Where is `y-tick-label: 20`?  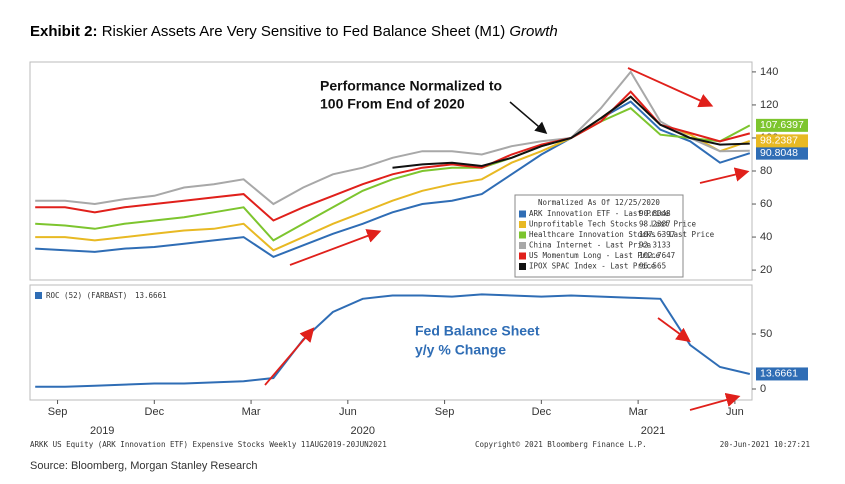 y-tick-label: 20 is located at coordinates (766, 270).